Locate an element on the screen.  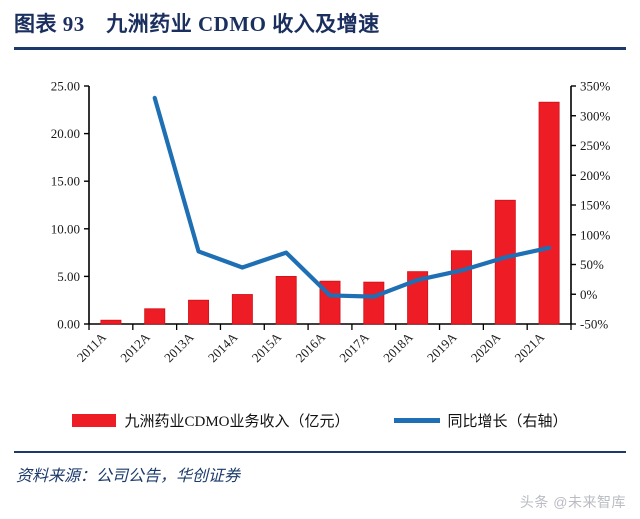
bar-2019A is located at coordinates (461, 287).